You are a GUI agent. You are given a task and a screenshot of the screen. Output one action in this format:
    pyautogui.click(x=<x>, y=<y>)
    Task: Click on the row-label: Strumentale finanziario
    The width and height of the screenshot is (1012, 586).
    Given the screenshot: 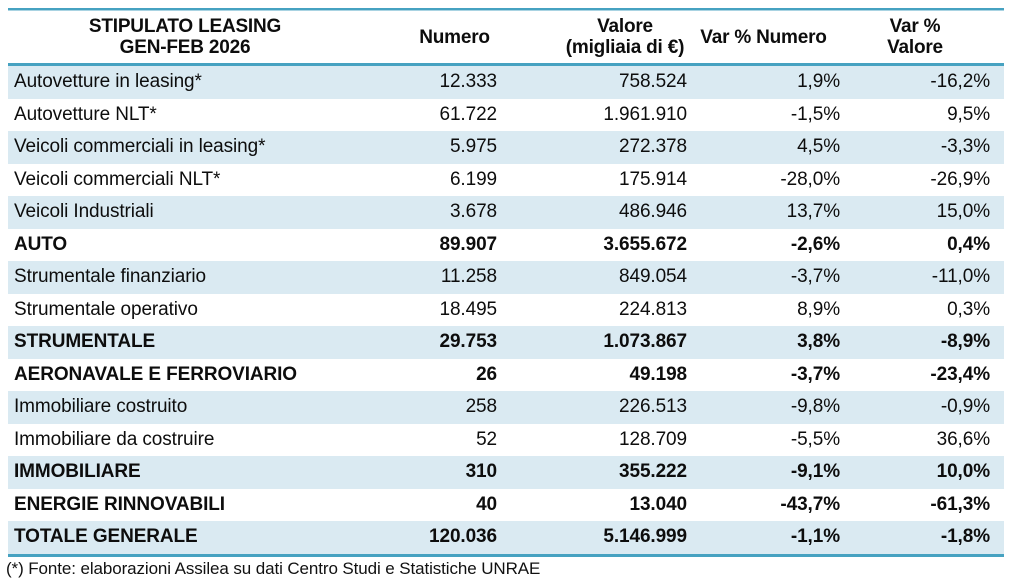 What is the action you would take?
    pyautogui.click(x=110, y=277)
    